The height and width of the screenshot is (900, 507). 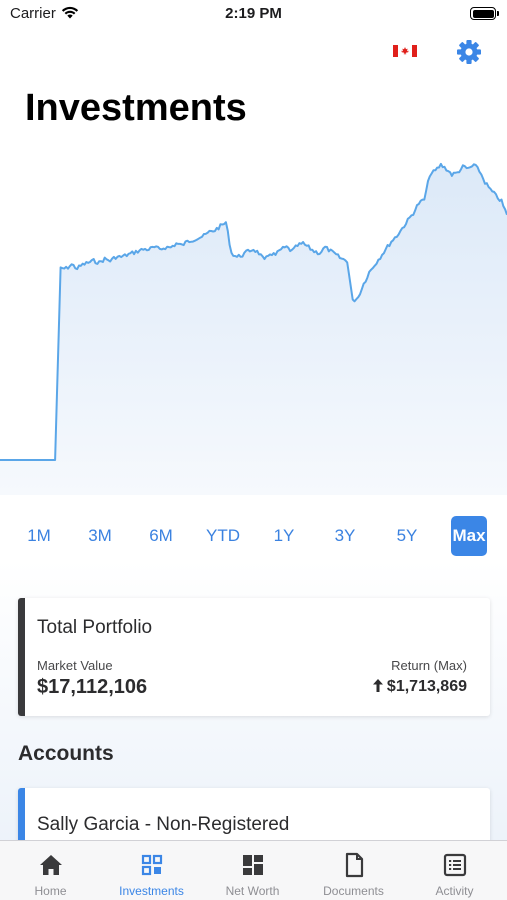 I want to click on tab-label-documents: Documents, so click(x=353, y=891).